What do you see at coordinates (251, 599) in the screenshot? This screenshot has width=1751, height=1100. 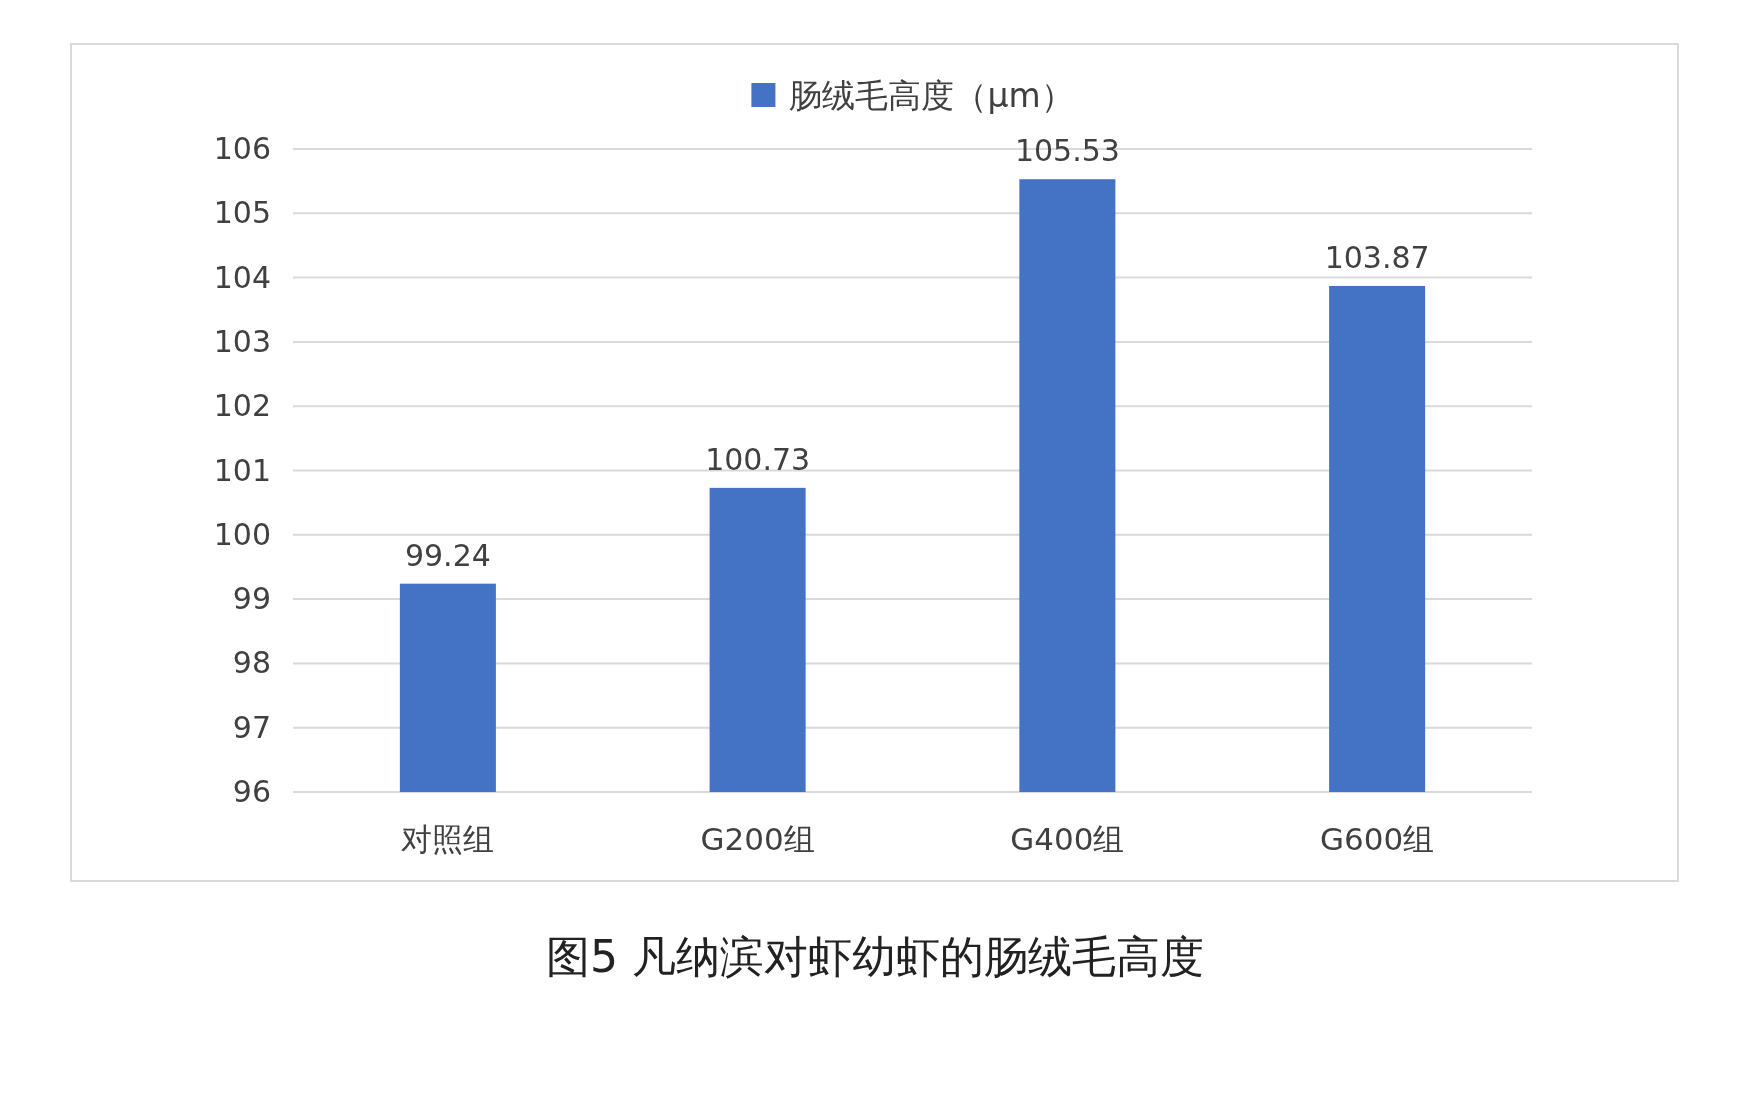 I see `y-tick-label: 99` at bounding box center [251, 599].